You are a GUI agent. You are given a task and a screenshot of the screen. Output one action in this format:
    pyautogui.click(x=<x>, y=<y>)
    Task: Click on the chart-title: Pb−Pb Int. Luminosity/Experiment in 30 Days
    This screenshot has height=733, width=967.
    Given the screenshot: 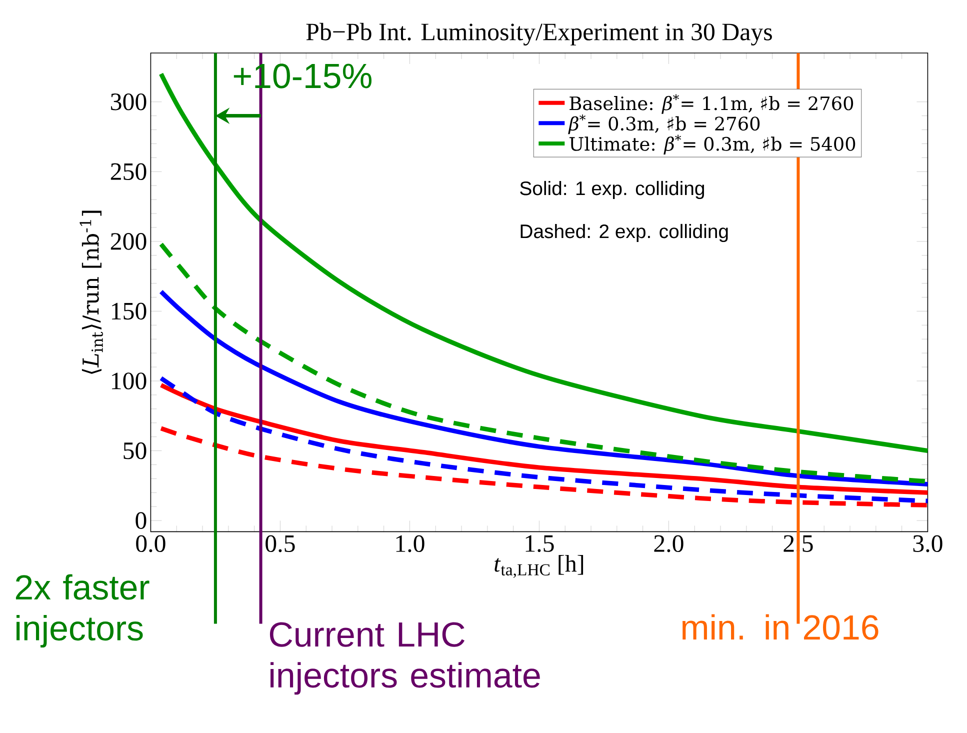 What is the action you would take?
    pyautogui.click(x=539, y=34)
    